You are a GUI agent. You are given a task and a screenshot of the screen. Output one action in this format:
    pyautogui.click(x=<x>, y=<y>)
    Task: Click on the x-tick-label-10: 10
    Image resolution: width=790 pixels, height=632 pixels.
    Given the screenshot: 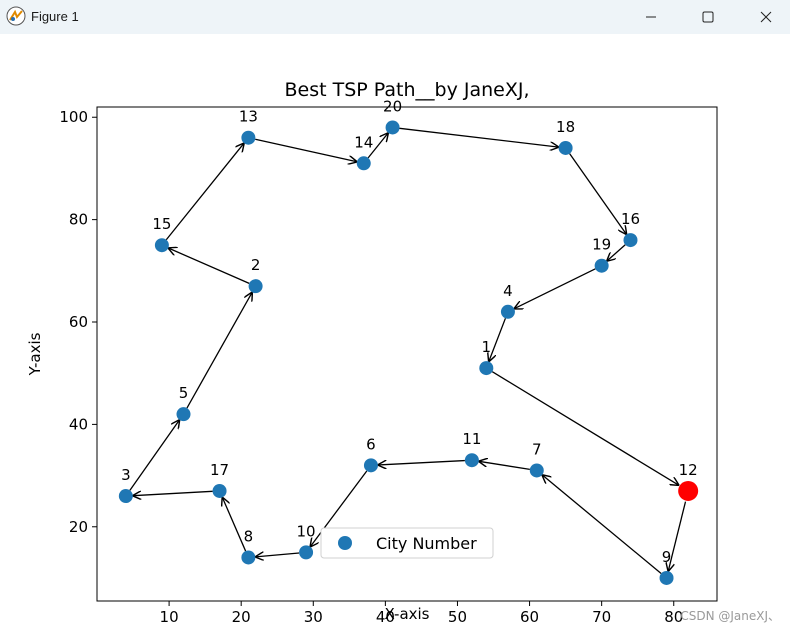 What is the action you would take?
    pyautogui.click(x=169, y=617)
    